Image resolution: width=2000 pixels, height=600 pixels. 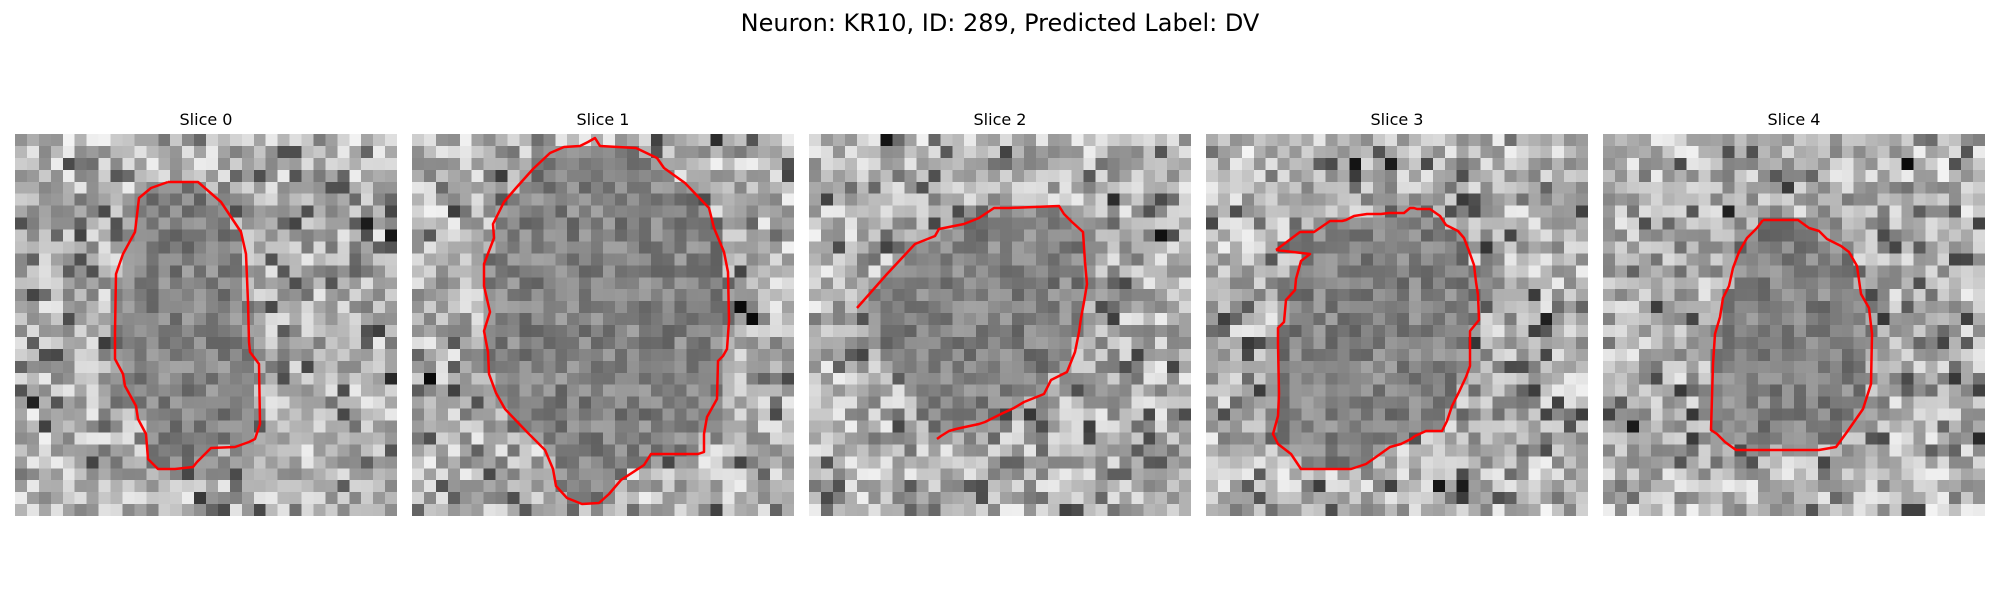 I want to click on slice-title-1: Slice 1, so click(x=603, y=119).